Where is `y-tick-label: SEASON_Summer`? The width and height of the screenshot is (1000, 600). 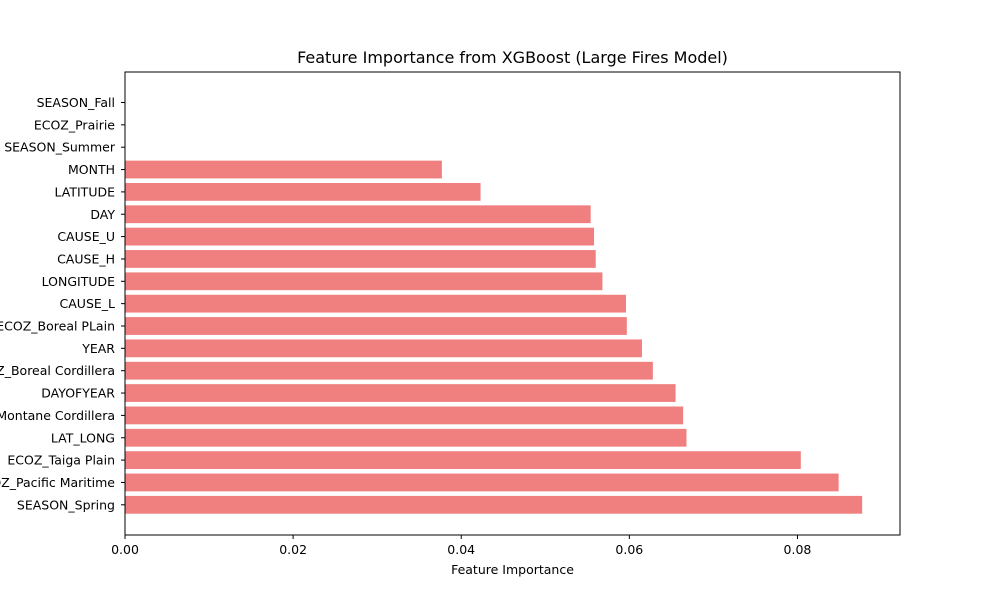 y-tick-label: SEASON_Summer is located at coordinates (60, 147).